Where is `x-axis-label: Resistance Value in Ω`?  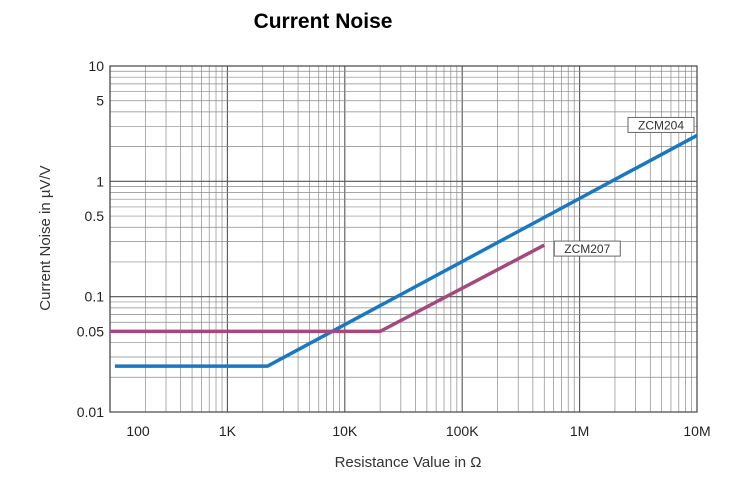 x-axis-label: Resistance Value in Ω is located at coordinates (408, 462).